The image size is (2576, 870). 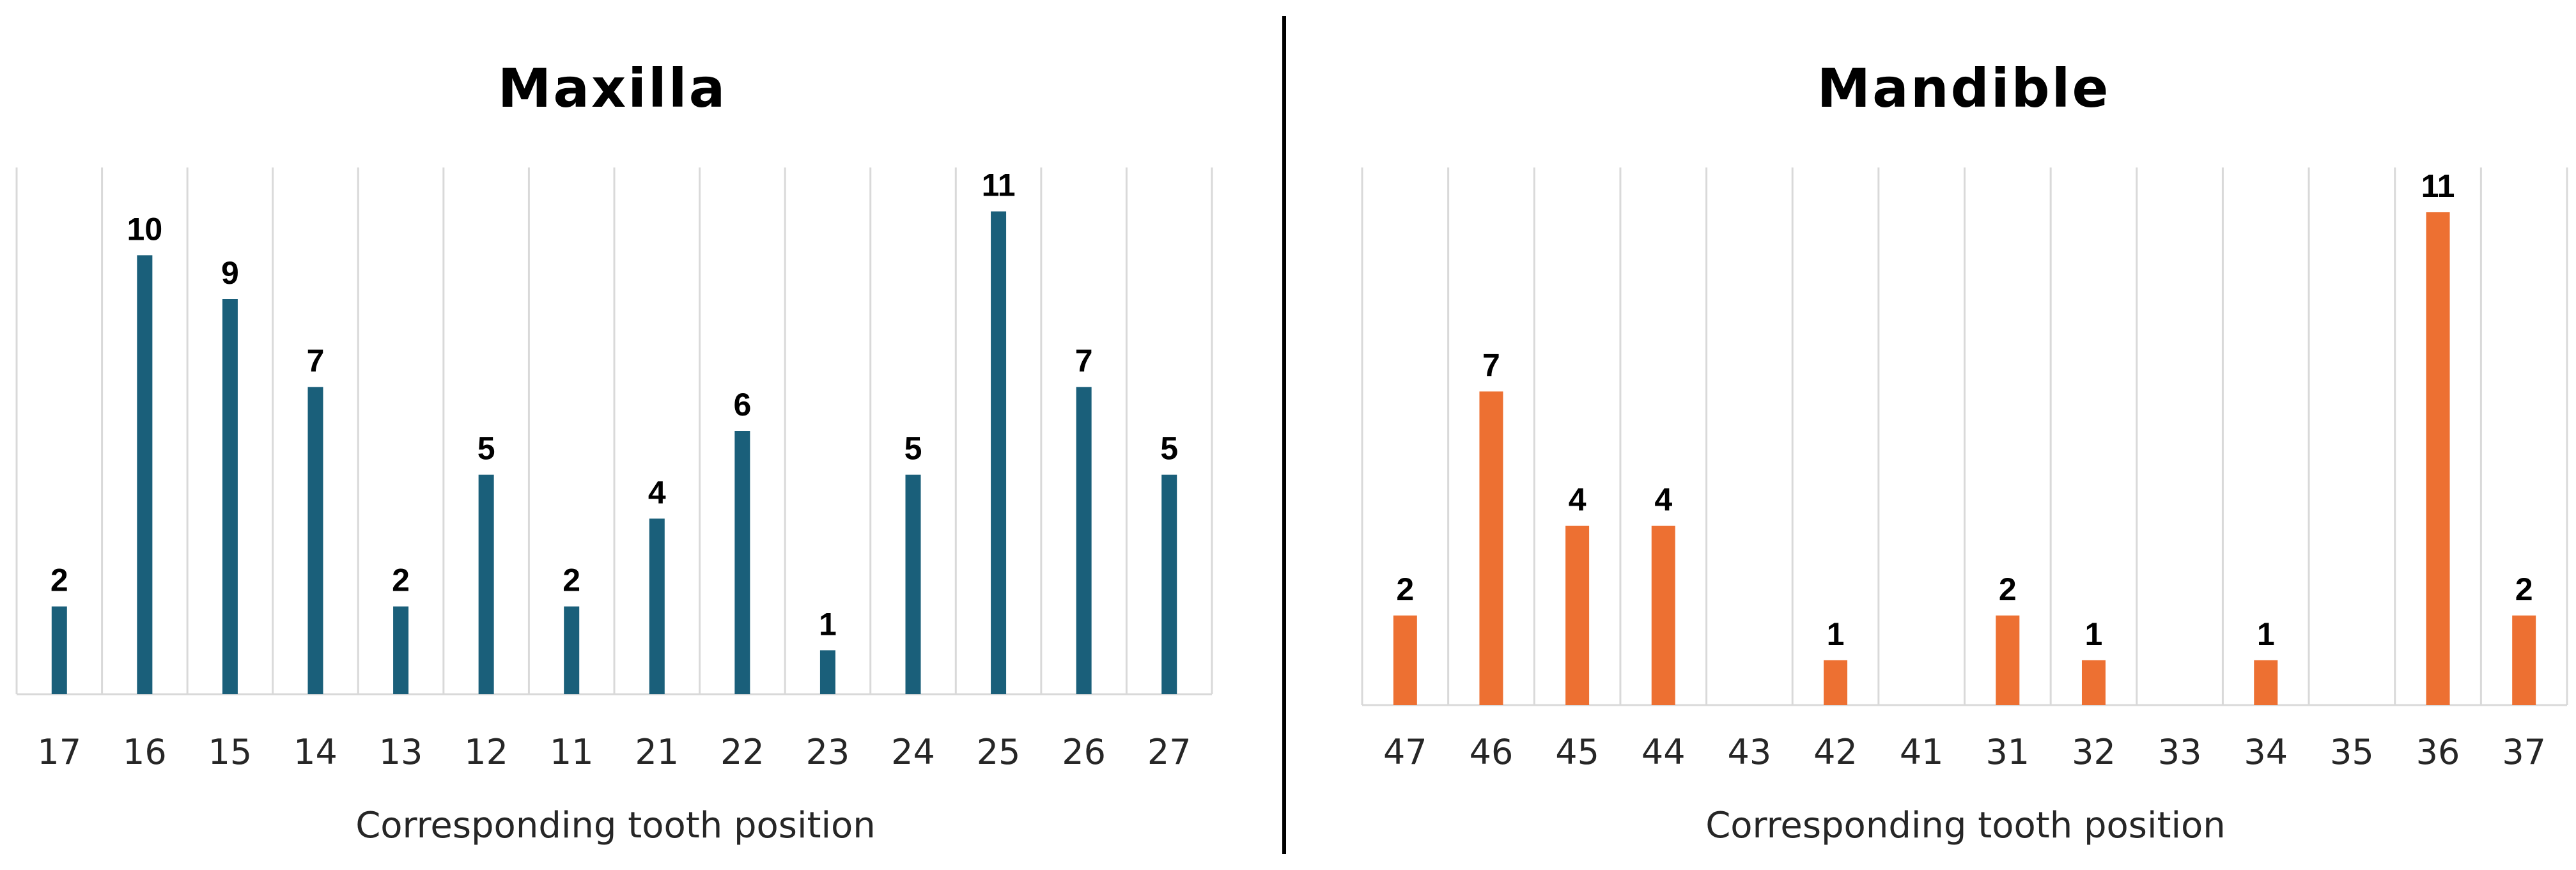 I want to click on maxilla-tick-label: 23, so click(x=828, y=752).